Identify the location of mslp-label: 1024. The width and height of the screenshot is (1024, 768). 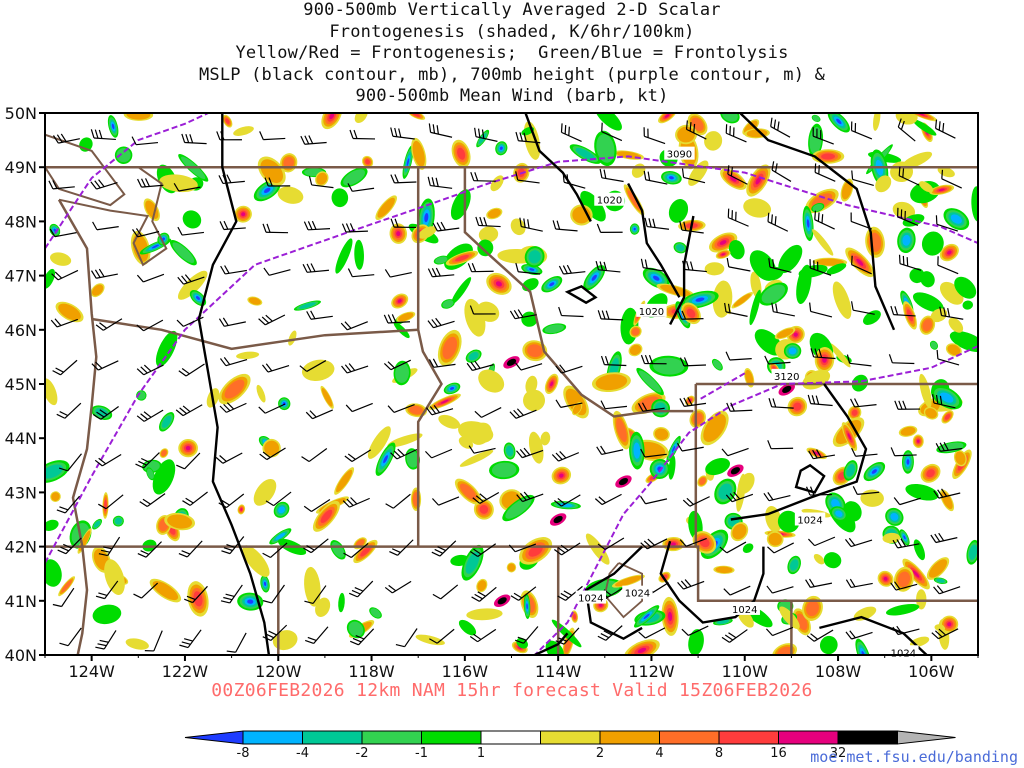
(903, 653).